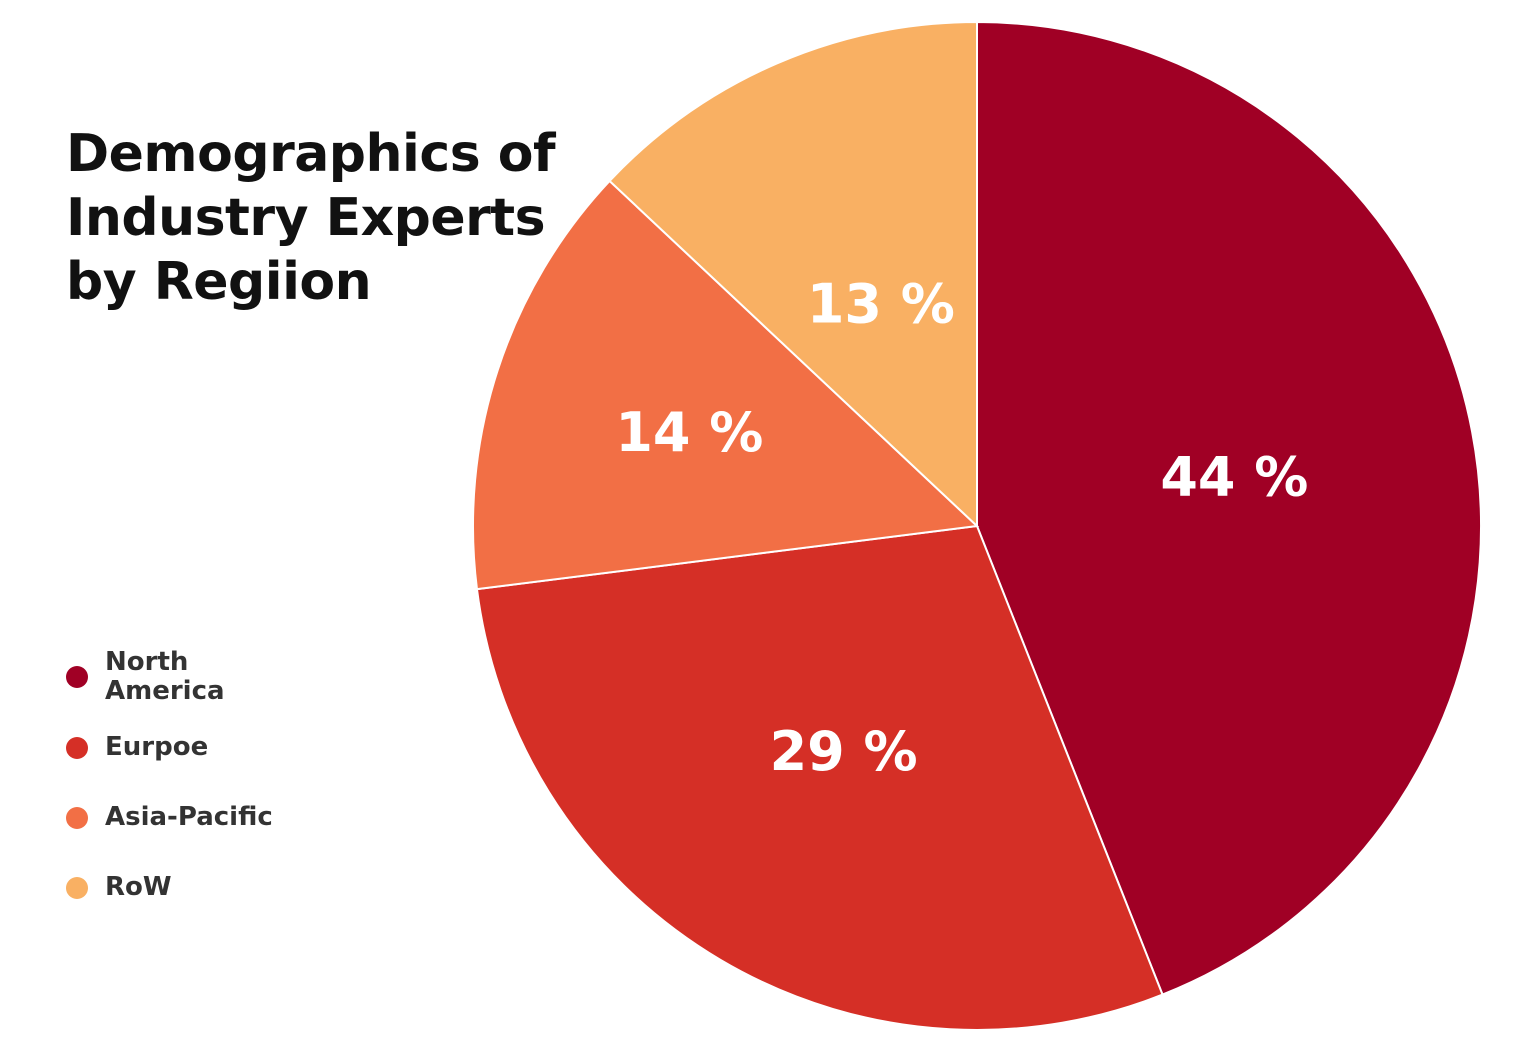 The width and height of the screenshot is (1536, 1053). I want to click on chart-title-line-3: by Regiion, so click(219, 282).